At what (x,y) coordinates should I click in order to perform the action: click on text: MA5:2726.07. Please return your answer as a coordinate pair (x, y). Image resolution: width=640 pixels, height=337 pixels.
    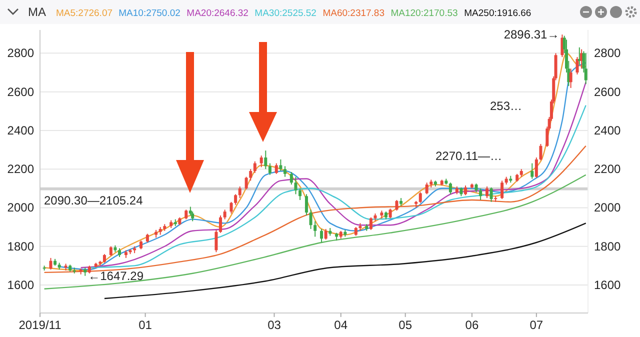
    Looking at the image, I should click on (84, 13).